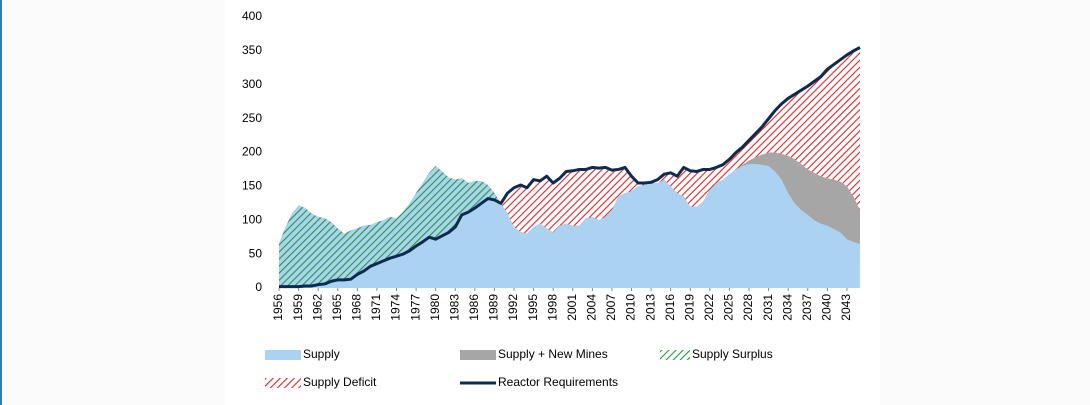 The image size is (1090, 405). I want to click on x-tick-label: 2016, so click(670, 307).